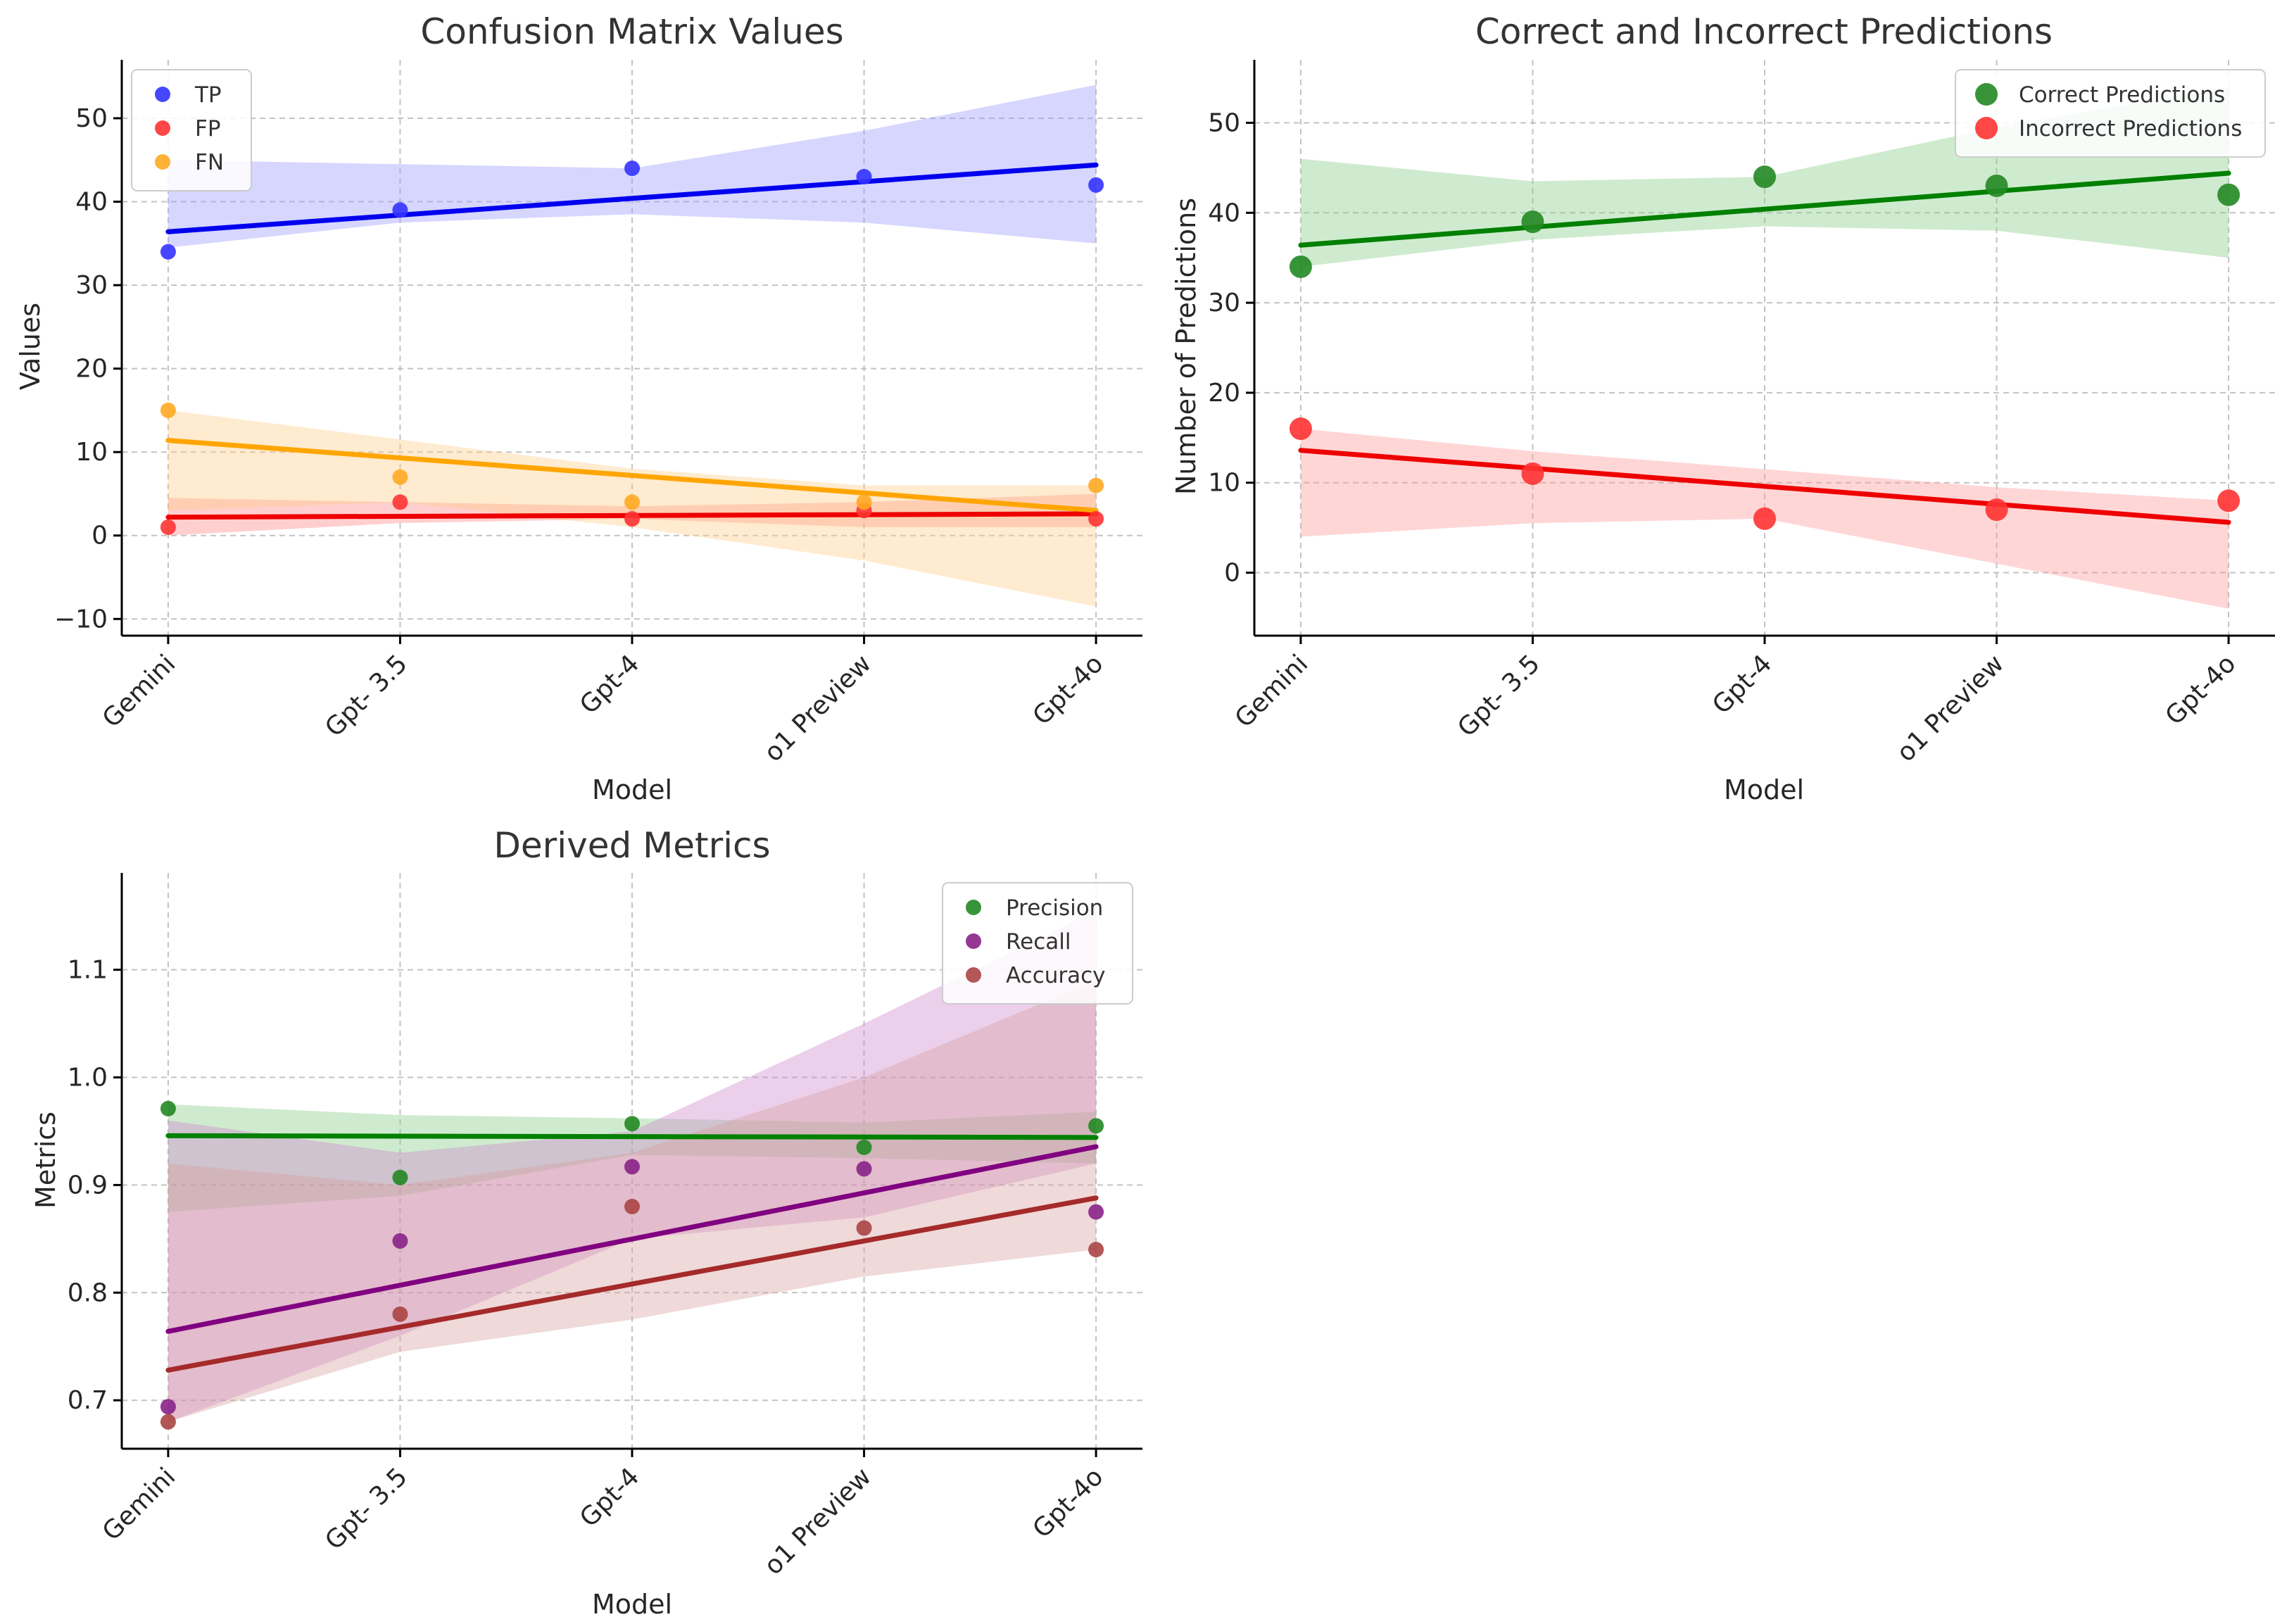 The height and width of the screenshot is (1624, 2294). What do you see at coordinates (88, 1400) in the screenshot?
I see `y-tick-label: 0.7` at bounding box center [88, 1400].